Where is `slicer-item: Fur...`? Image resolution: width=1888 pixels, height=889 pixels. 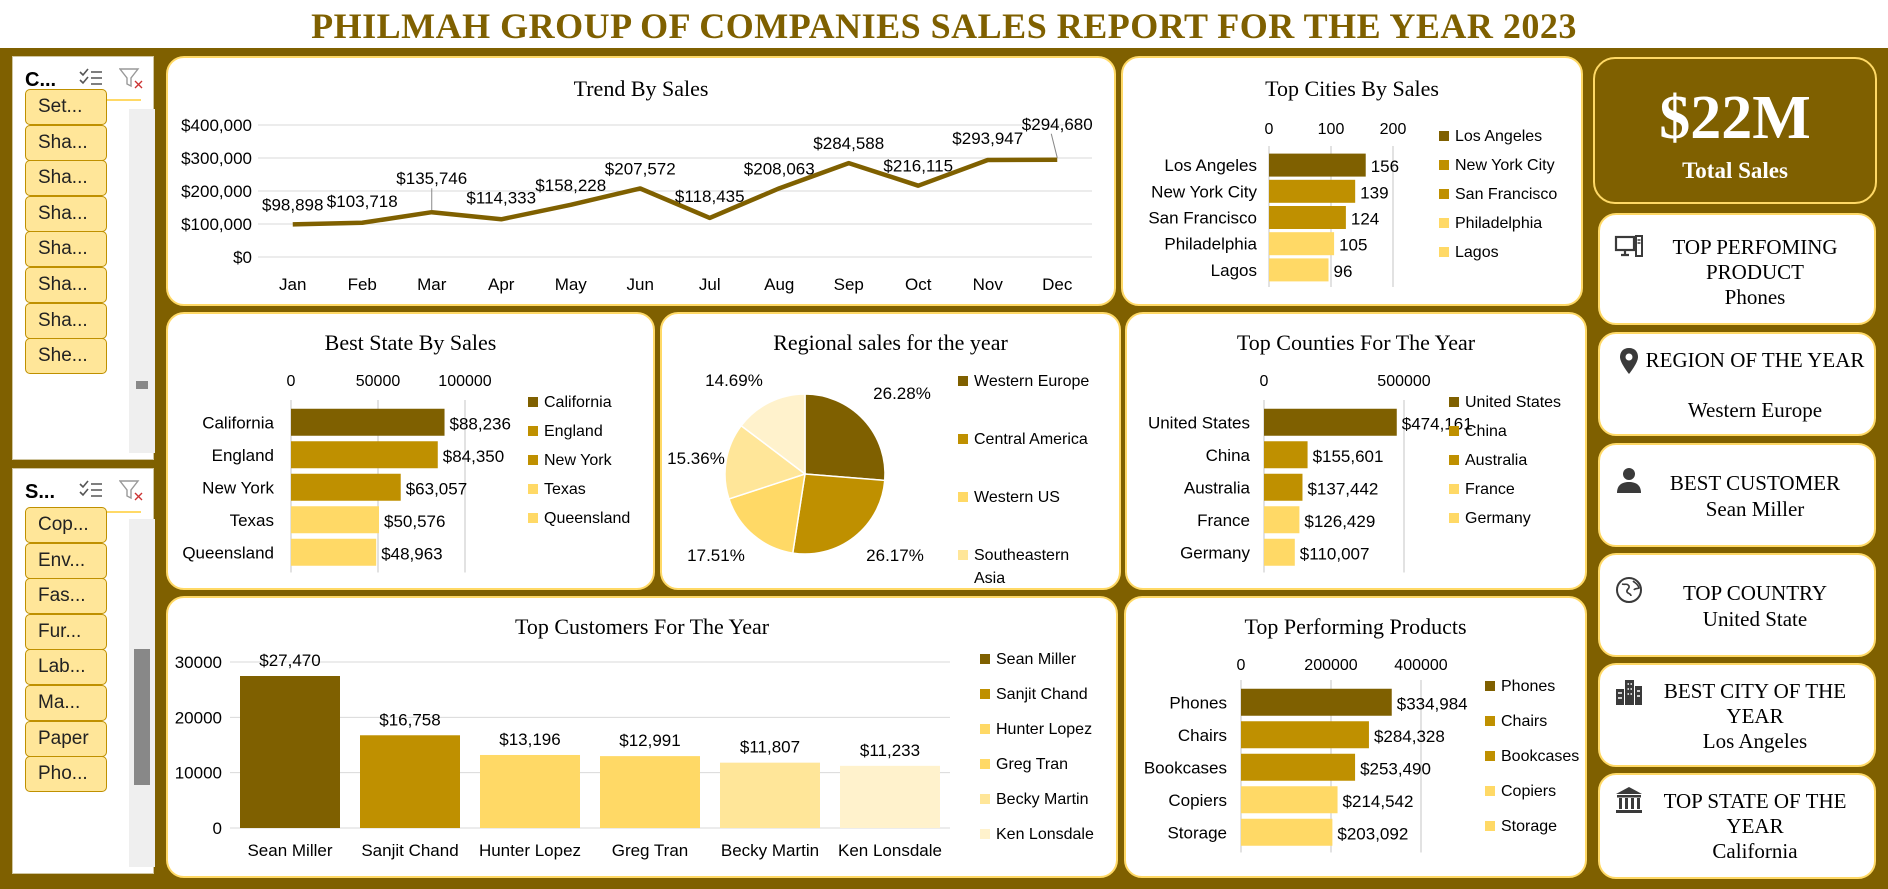 slicer-item: Fur... is located at coordinates (66, 631).